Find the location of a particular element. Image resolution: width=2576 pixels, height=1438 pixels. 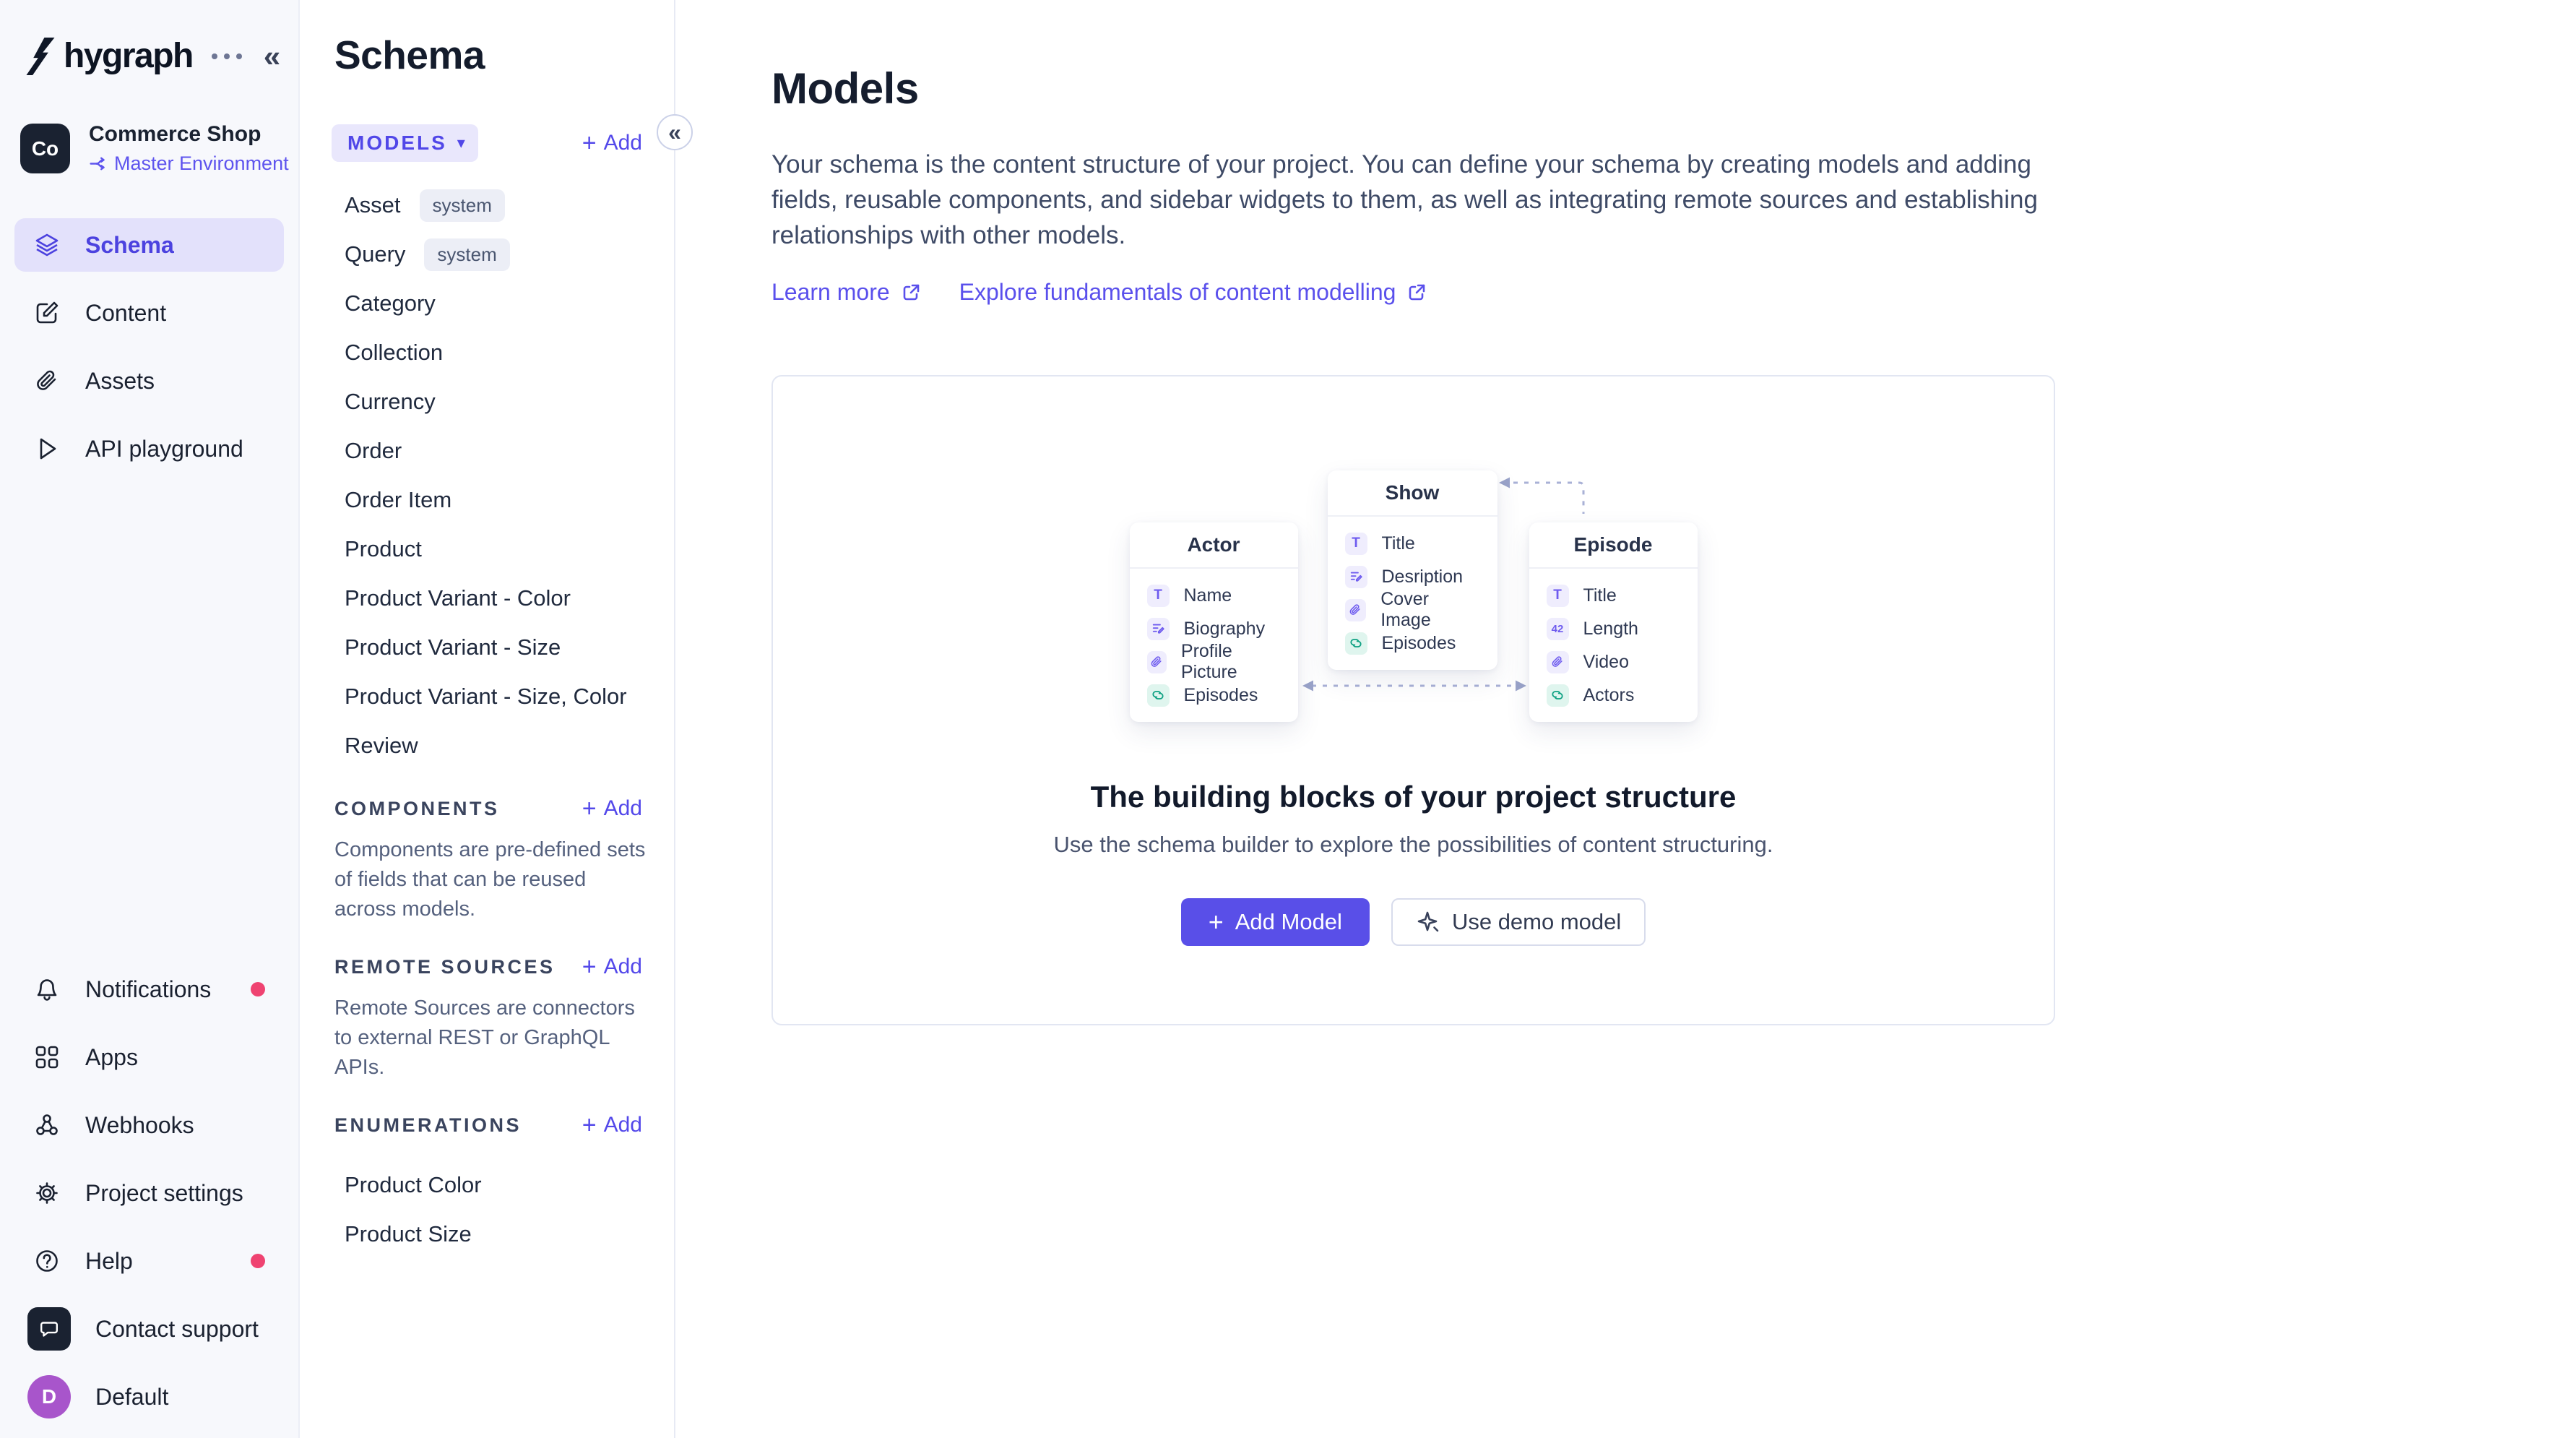

sidebar-item-api-playground: API playground is located at coordinates (149, 448).